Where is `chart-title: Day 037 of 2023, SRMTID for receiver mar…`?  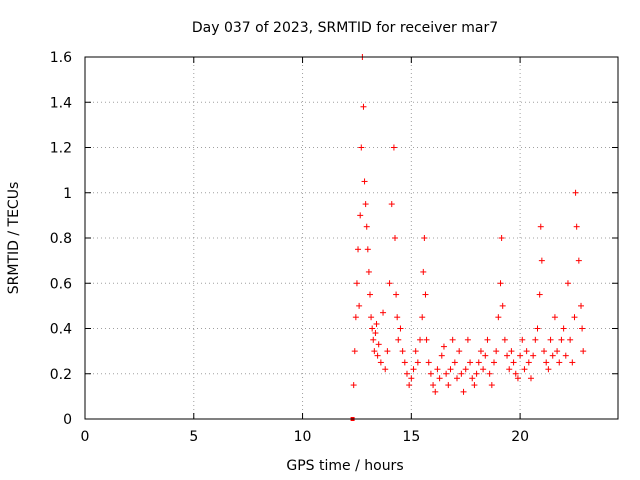
chart-title: Day 037 of 2023, SRMTID for receiver mar… is located at coordinates (345, 28).